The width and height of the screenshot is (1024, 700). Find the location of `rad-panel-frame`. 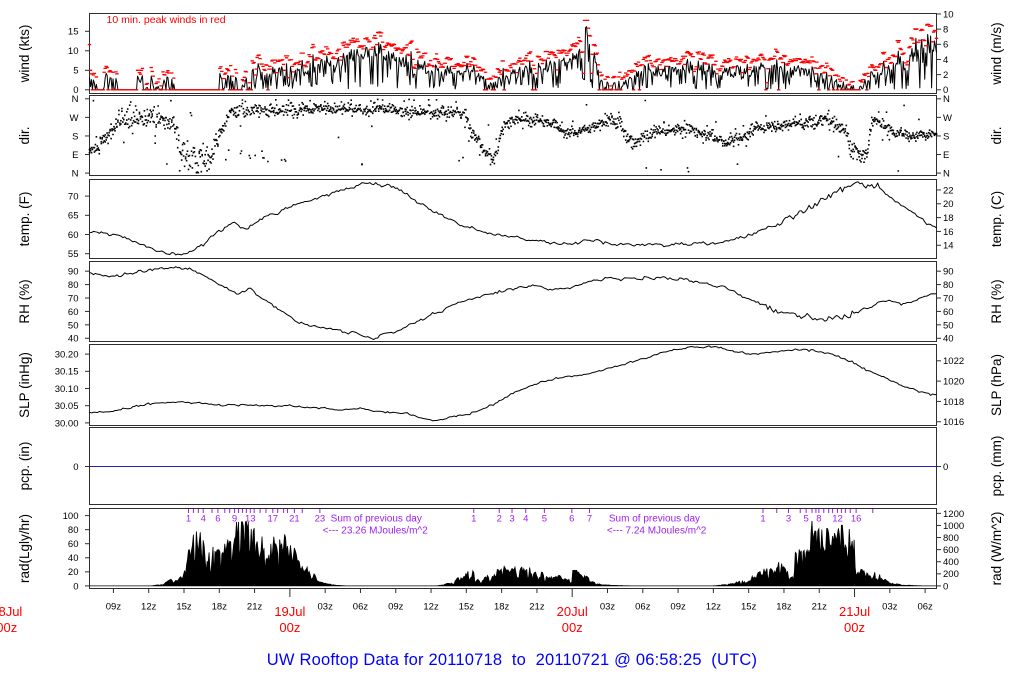

rad-panel-frame is located at coordinates (513, 548).